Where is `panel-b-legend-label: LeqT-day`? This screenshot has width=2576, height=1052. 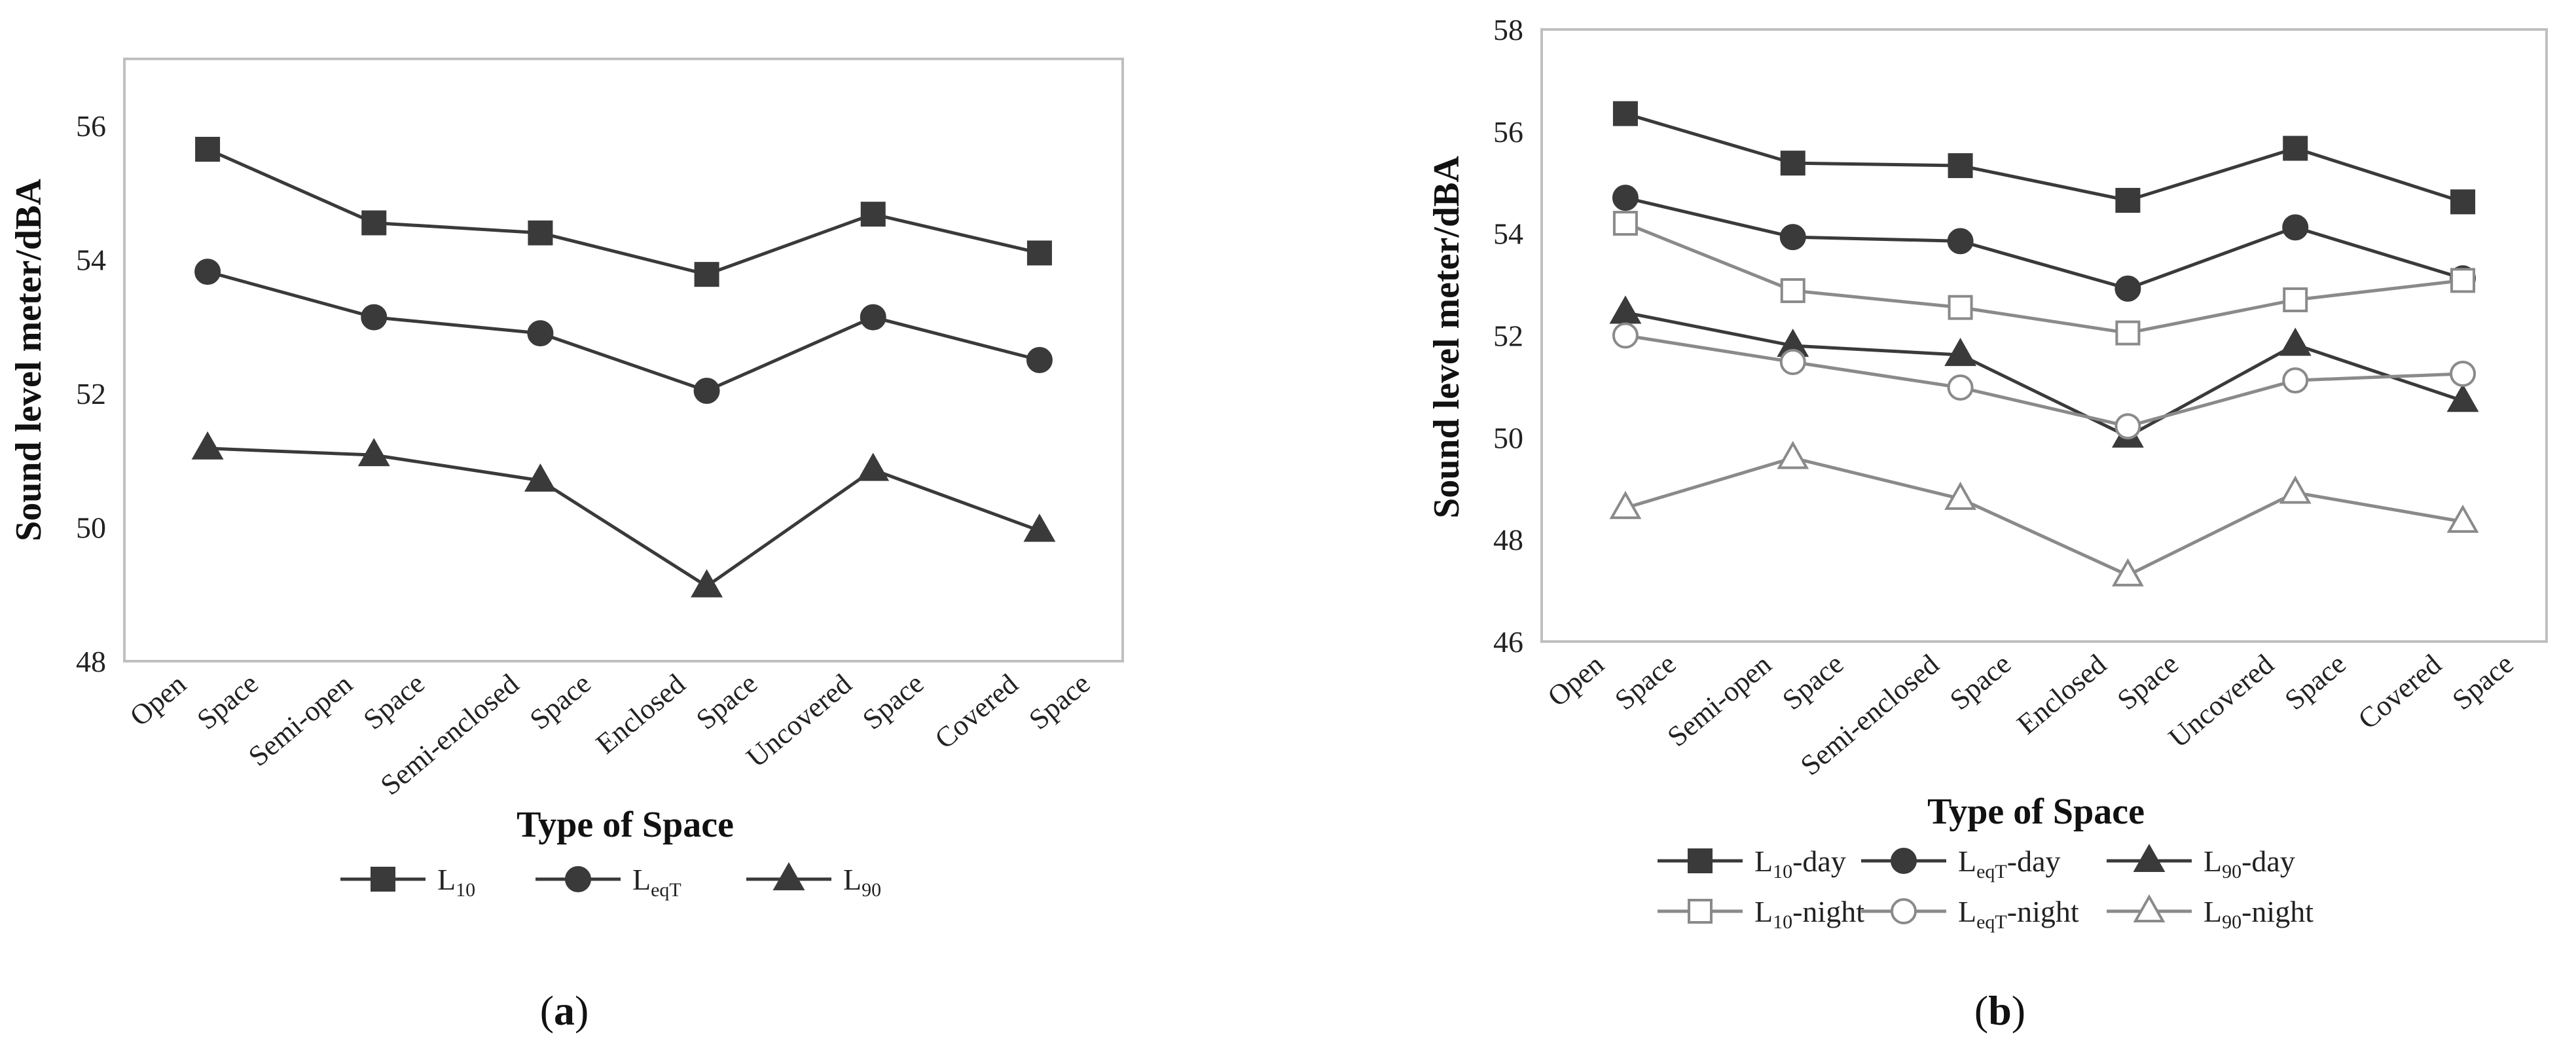
panel-b-legend-label: LeqT-day is located at coordinates (2009, 863).